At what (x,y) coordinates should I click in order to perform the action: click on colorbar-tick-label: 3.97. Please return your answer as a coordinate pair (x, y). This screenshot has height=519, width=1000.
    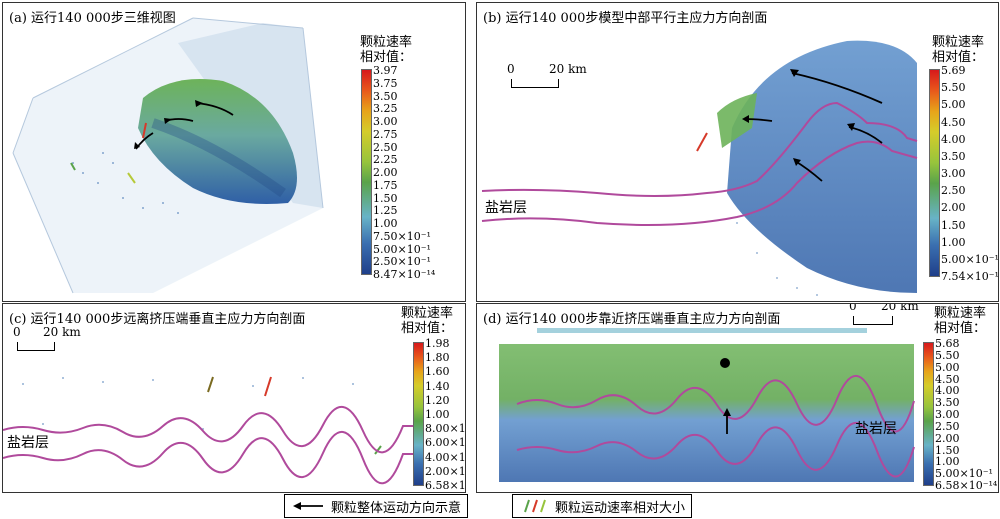
    Looking at the image, I should click on (385, 70).